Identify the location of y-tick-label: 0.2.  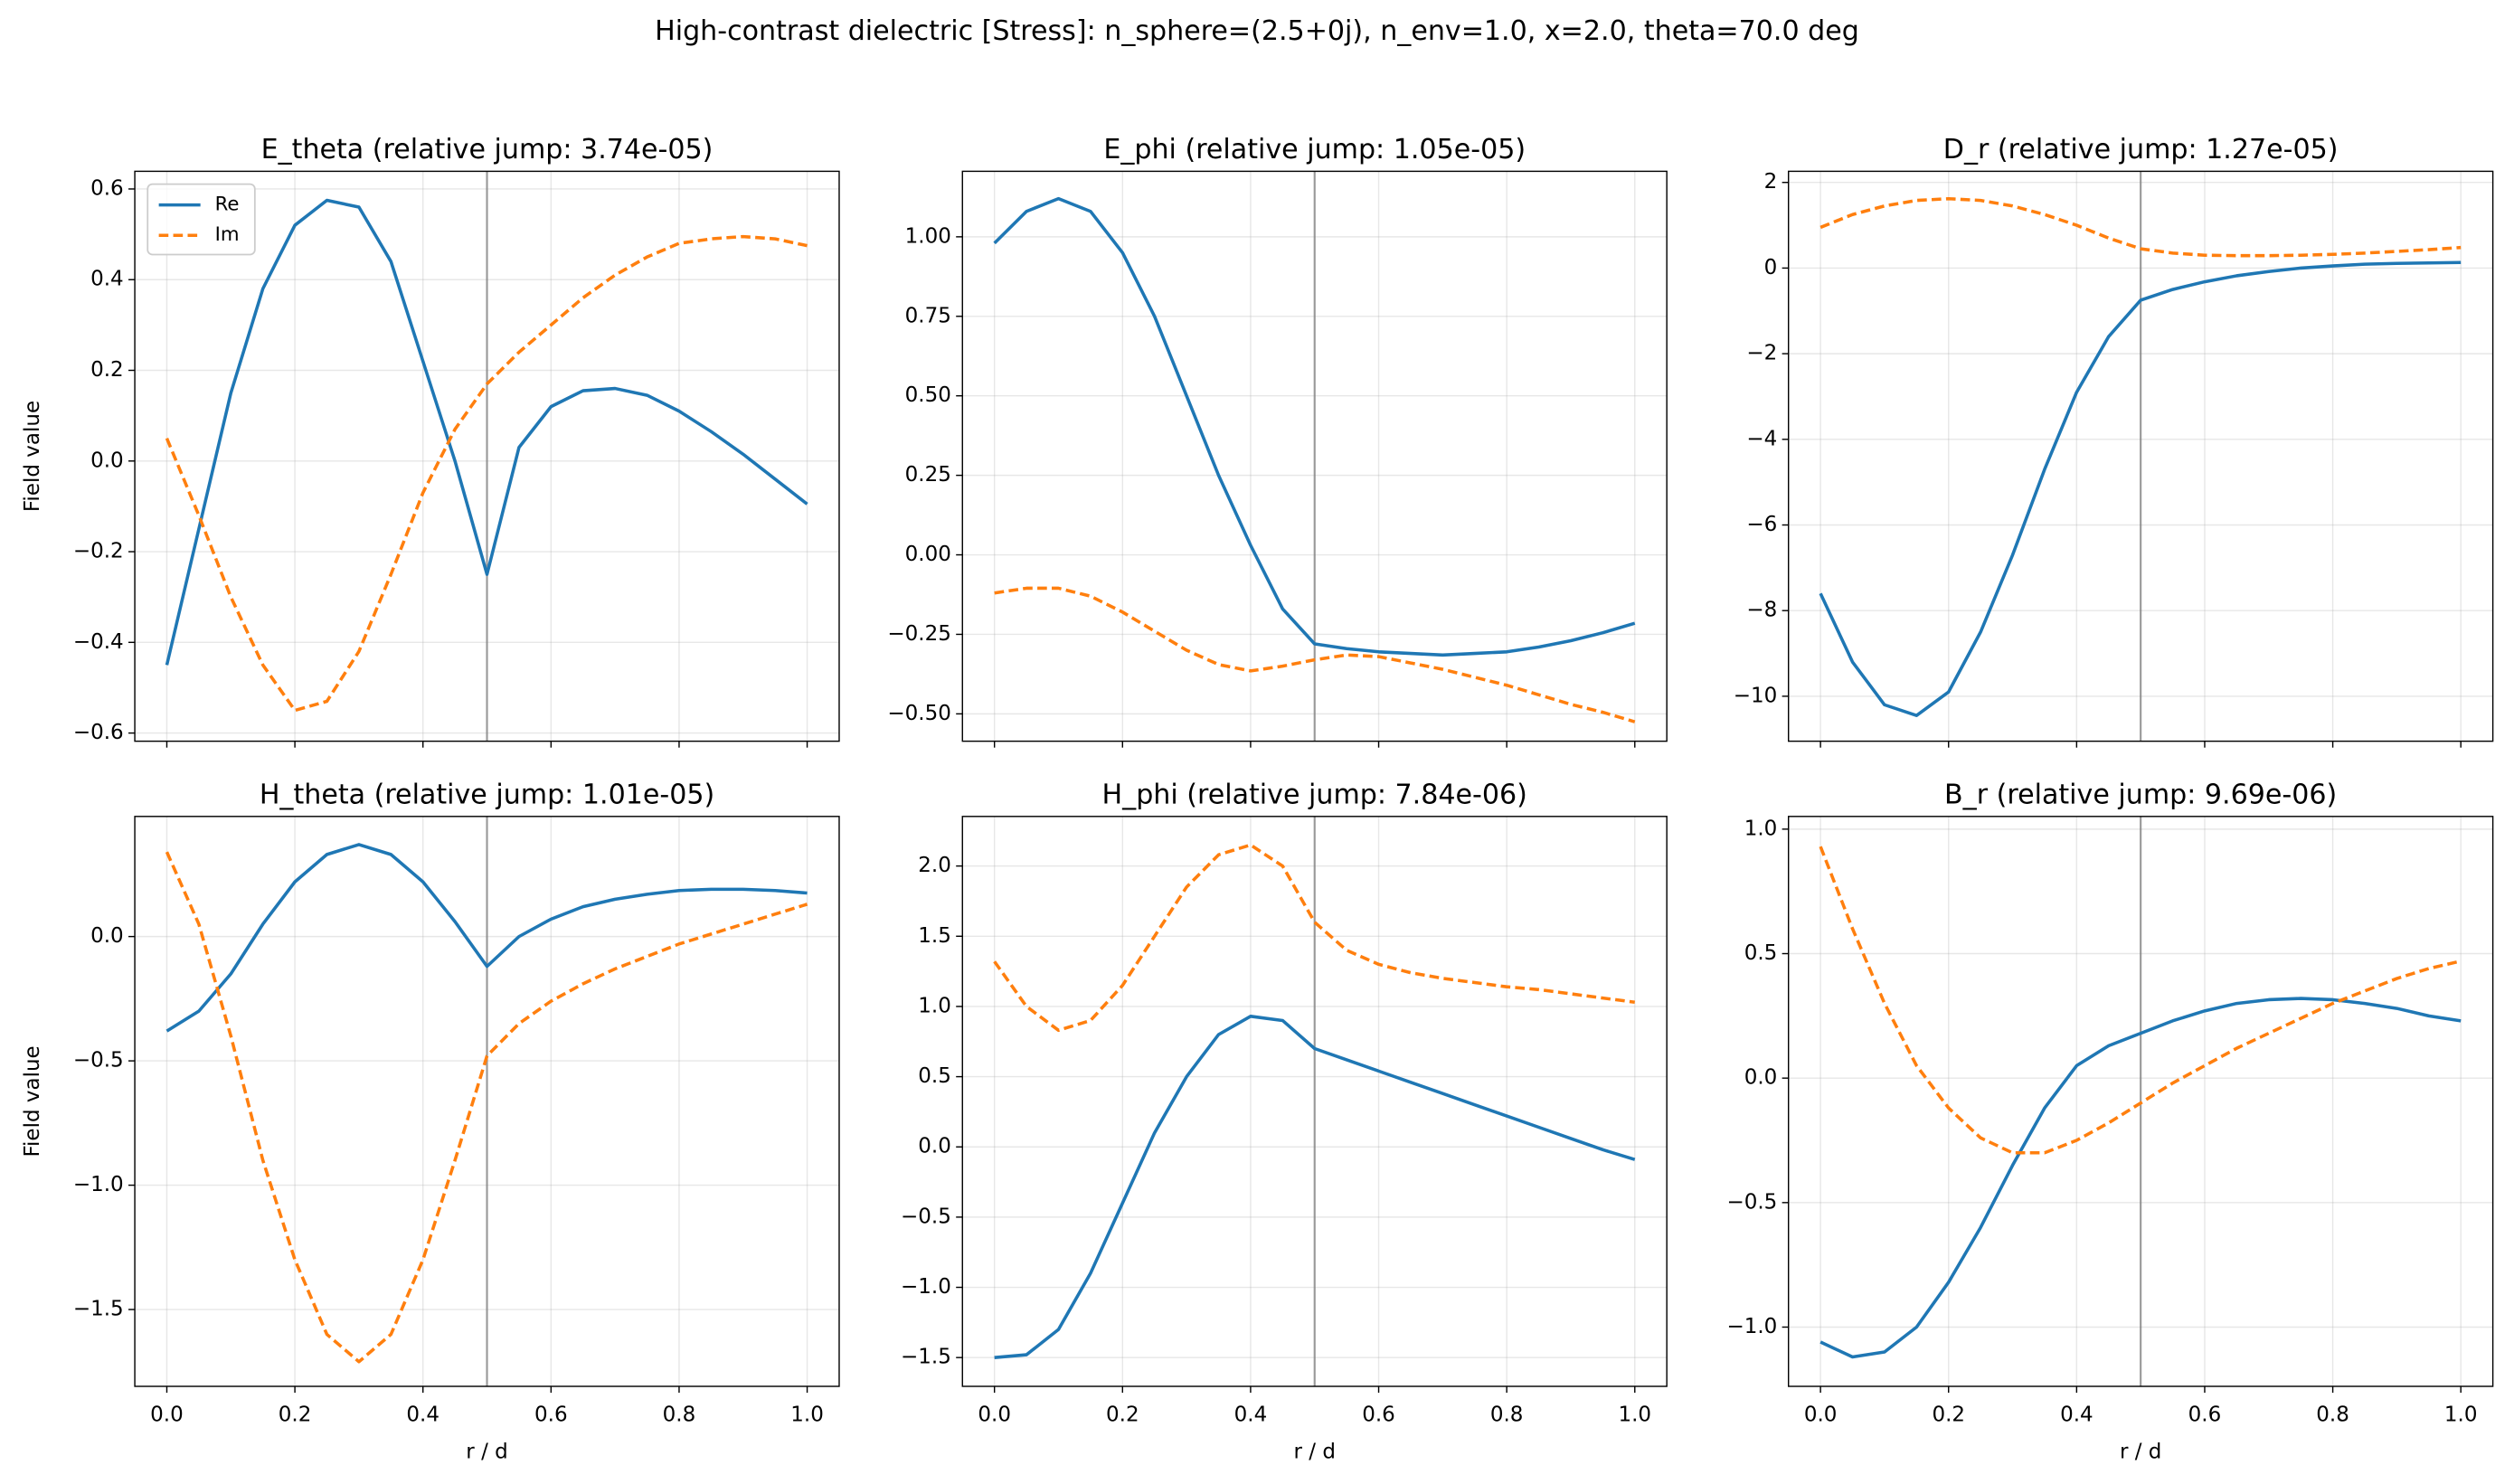
(107, 370).